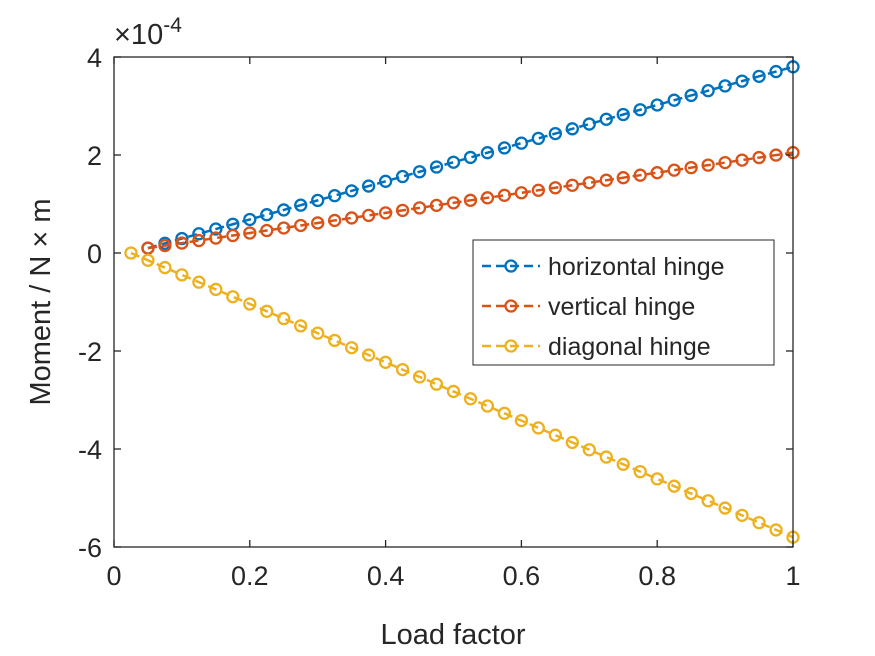 This screenshot has width=875, height=656. What do you see at coordinates (94, 156) in the screenshot?
I see `y-tick-label: 2` at bounding box center [94, 156].